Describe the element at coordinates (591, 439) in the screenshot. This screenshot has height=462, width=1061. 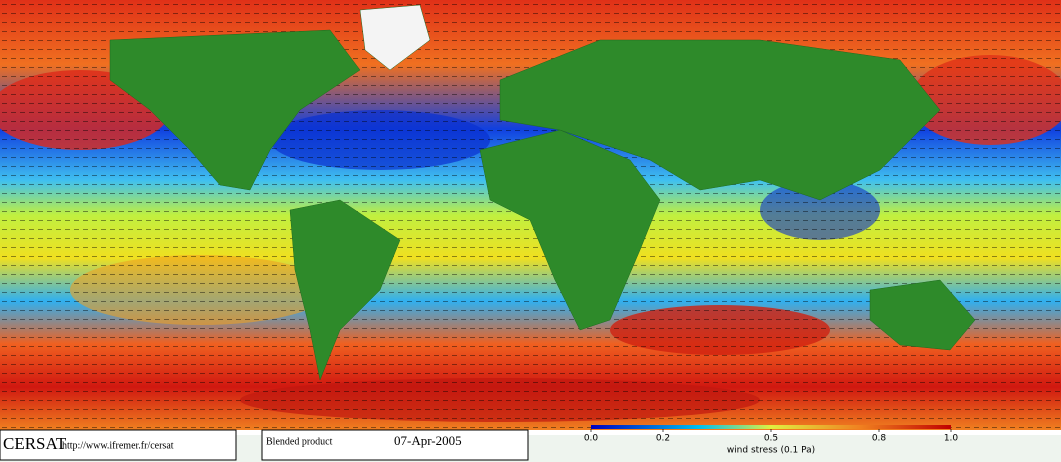
I see `colorbar-tick-label: 0.0` at that location.